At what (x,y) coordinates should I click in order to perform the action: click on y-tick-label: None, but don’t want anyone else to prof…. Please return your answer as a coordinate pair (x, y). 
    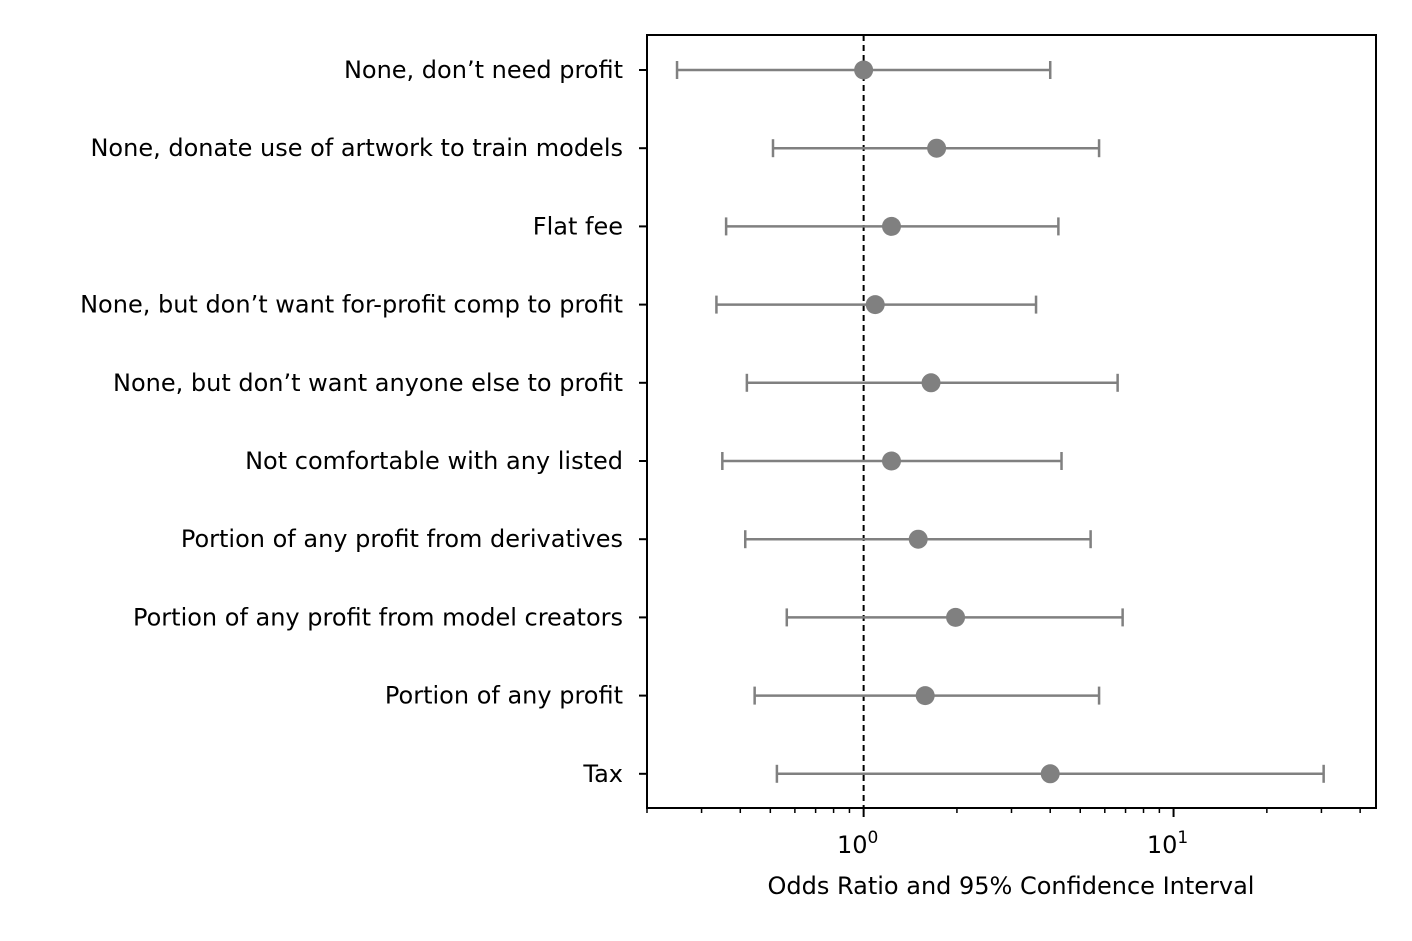
    Looking at the image, I should click on (368, 383).